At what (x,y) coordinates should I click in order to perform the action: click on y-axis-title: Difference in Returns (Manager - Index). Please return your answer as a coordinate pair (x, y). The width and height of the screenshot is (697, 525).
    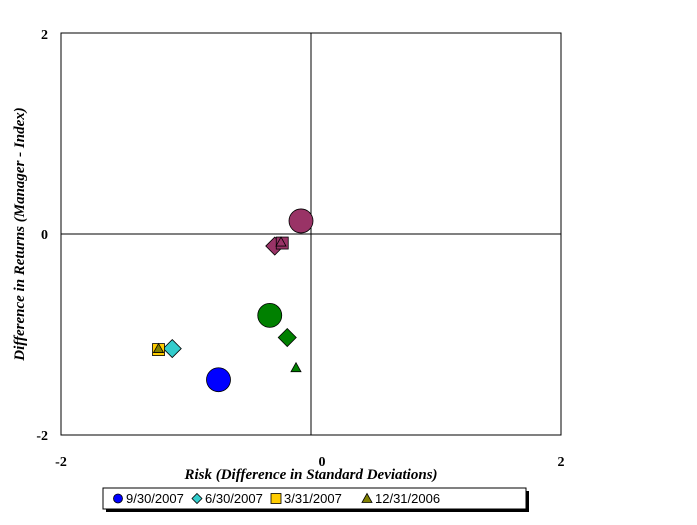
    Looking at the image, I should click on (20, 234).